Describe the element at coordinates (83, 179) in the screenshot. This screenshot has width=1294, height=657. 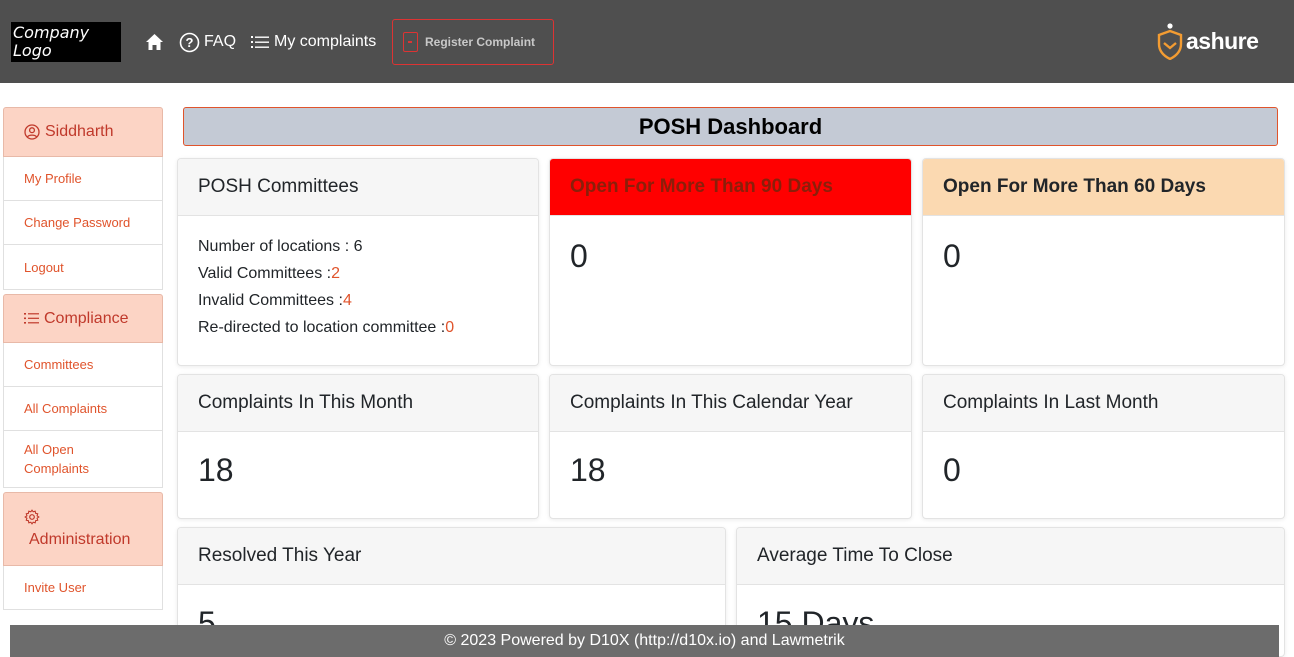
I see `sidebar-item-my-profile: My Profile` at that location.